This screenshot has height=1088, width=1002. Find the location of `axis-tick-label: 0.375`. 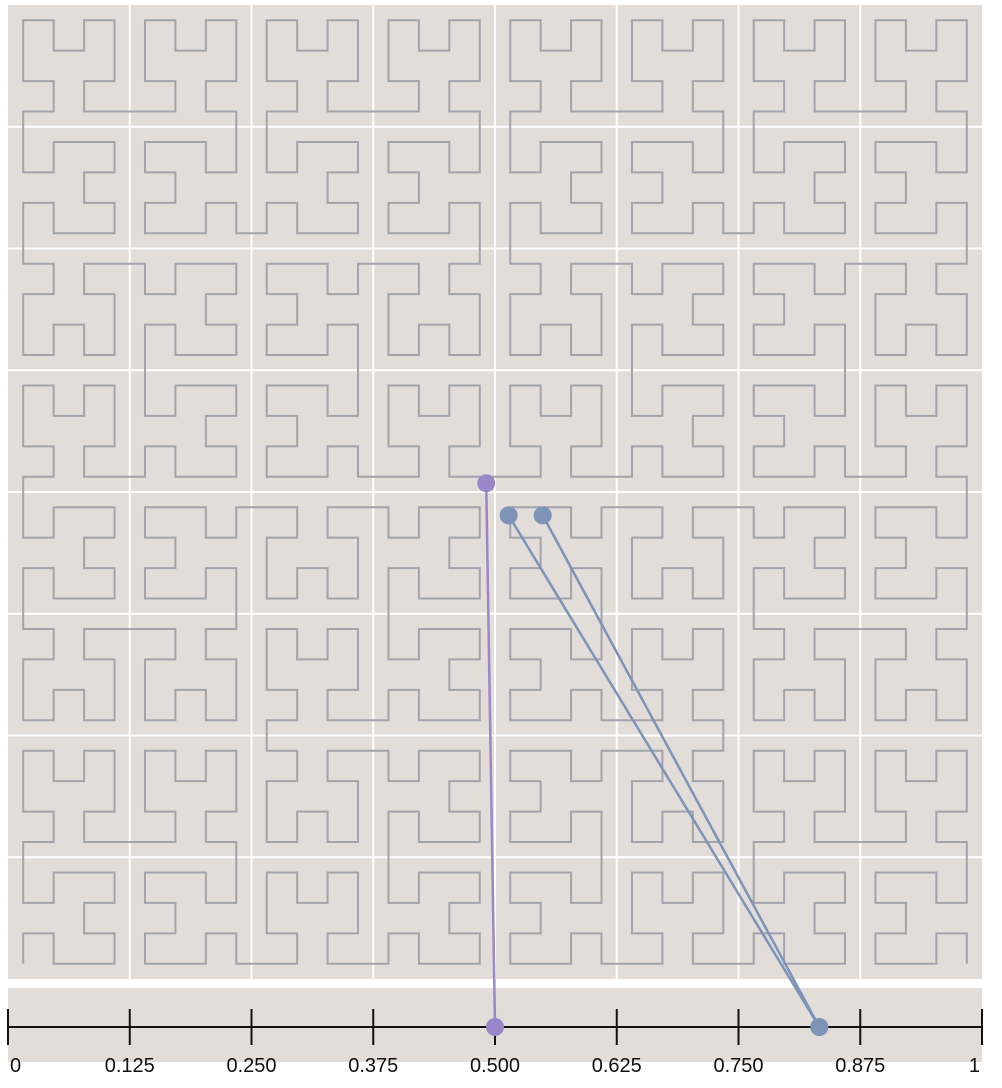

axis-tick-label: 0.375 is located at coordinates (373, 1066).